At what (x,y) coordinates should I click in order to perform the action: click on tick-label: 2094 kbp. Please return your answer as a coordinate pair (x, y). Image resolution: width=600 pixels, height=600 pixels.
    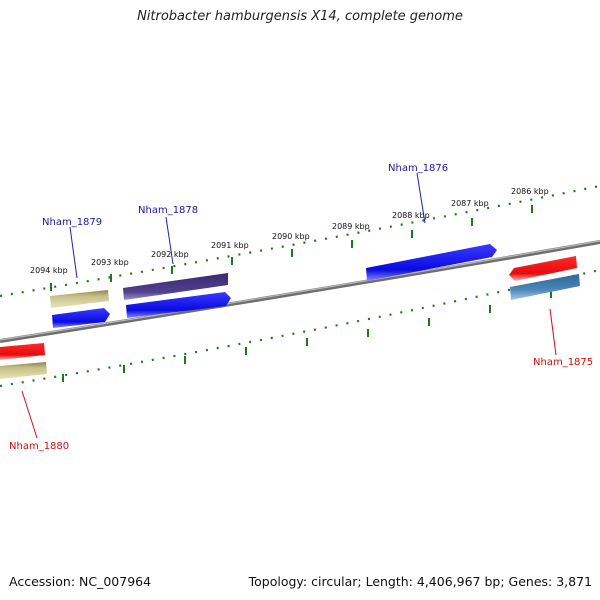
    Looking at the image, I should click on (49, 270).